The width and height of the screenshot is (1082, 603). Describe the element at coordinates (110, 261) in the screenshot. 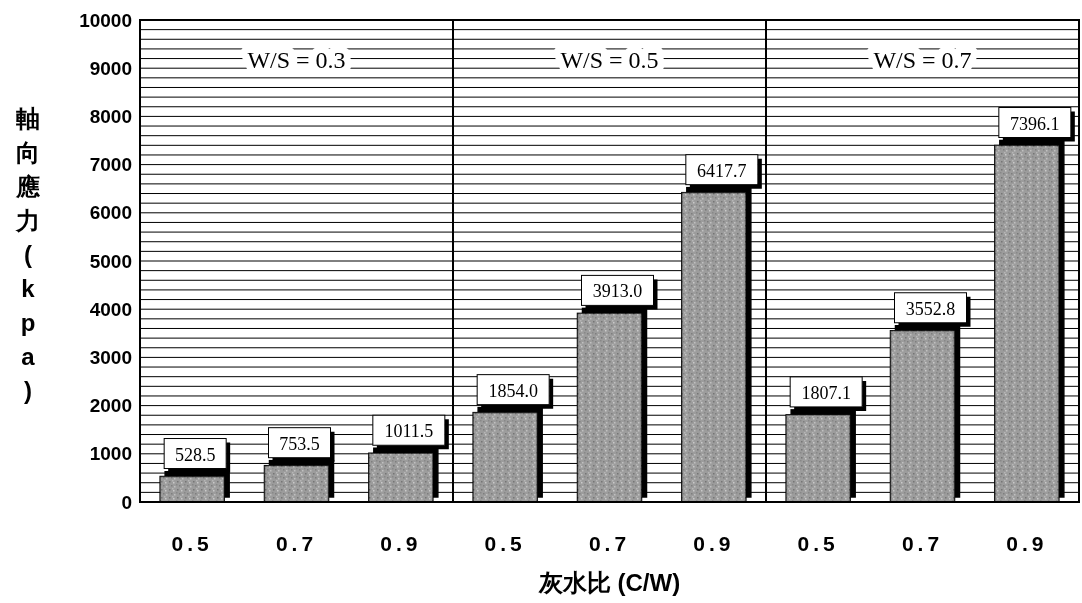

I see `y-tick-label: 5000` at that location.